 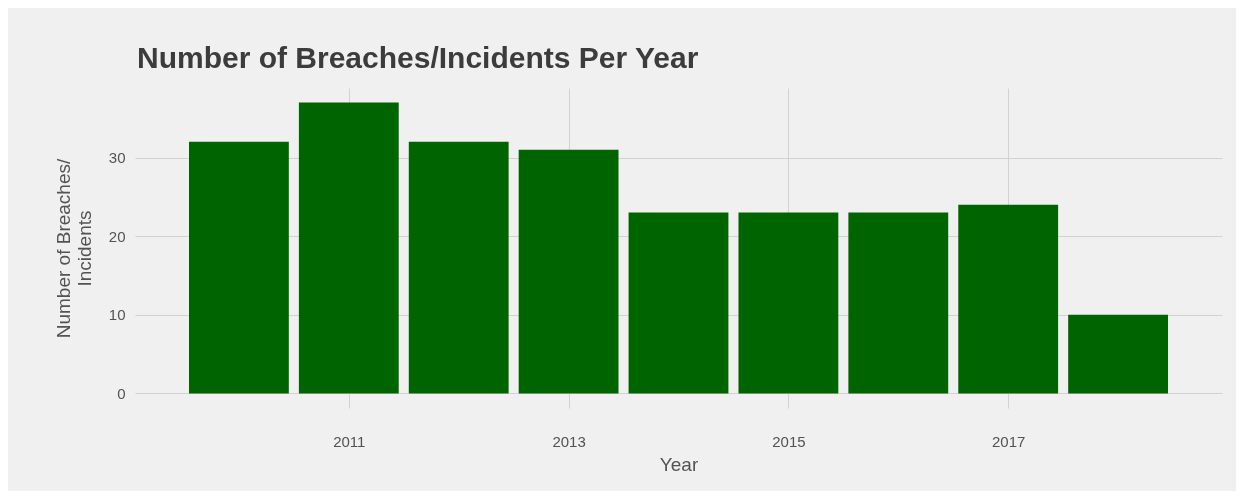 I want to click on y-tick-label: 30, so click(x=117, y=158).